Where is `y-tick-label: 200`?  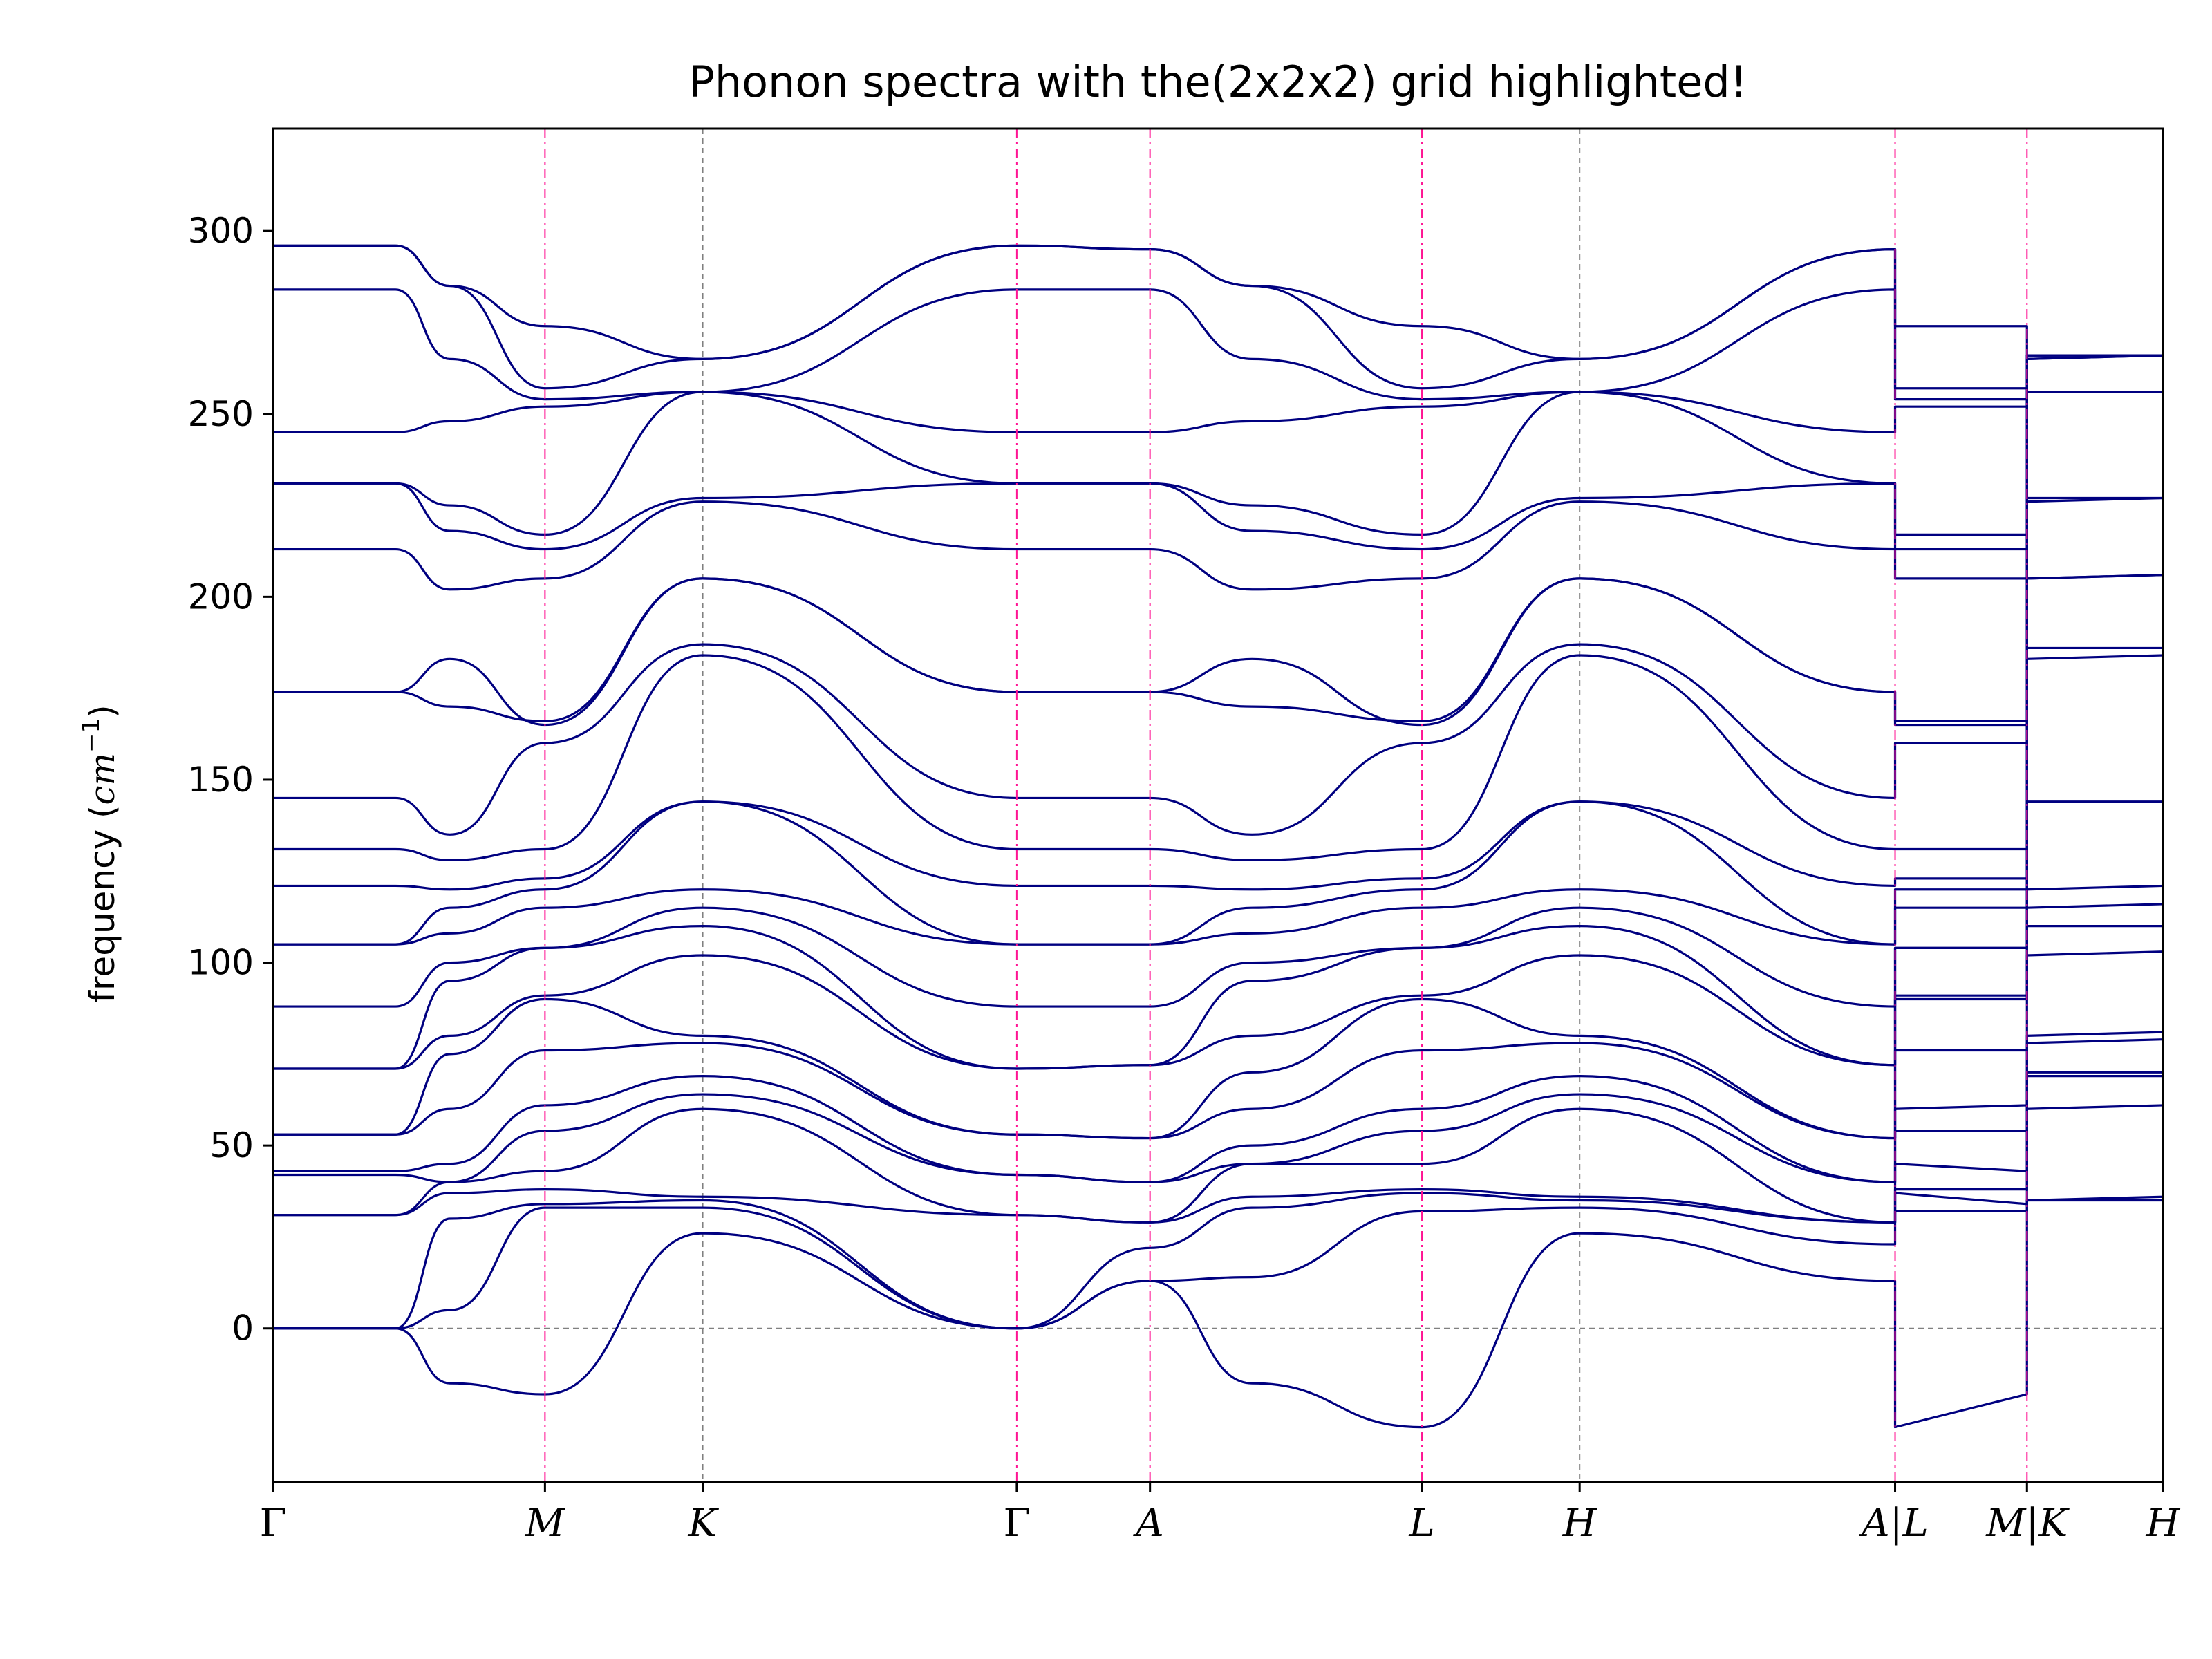
y-tick-label: 200 is located at coordinates (221, 597).